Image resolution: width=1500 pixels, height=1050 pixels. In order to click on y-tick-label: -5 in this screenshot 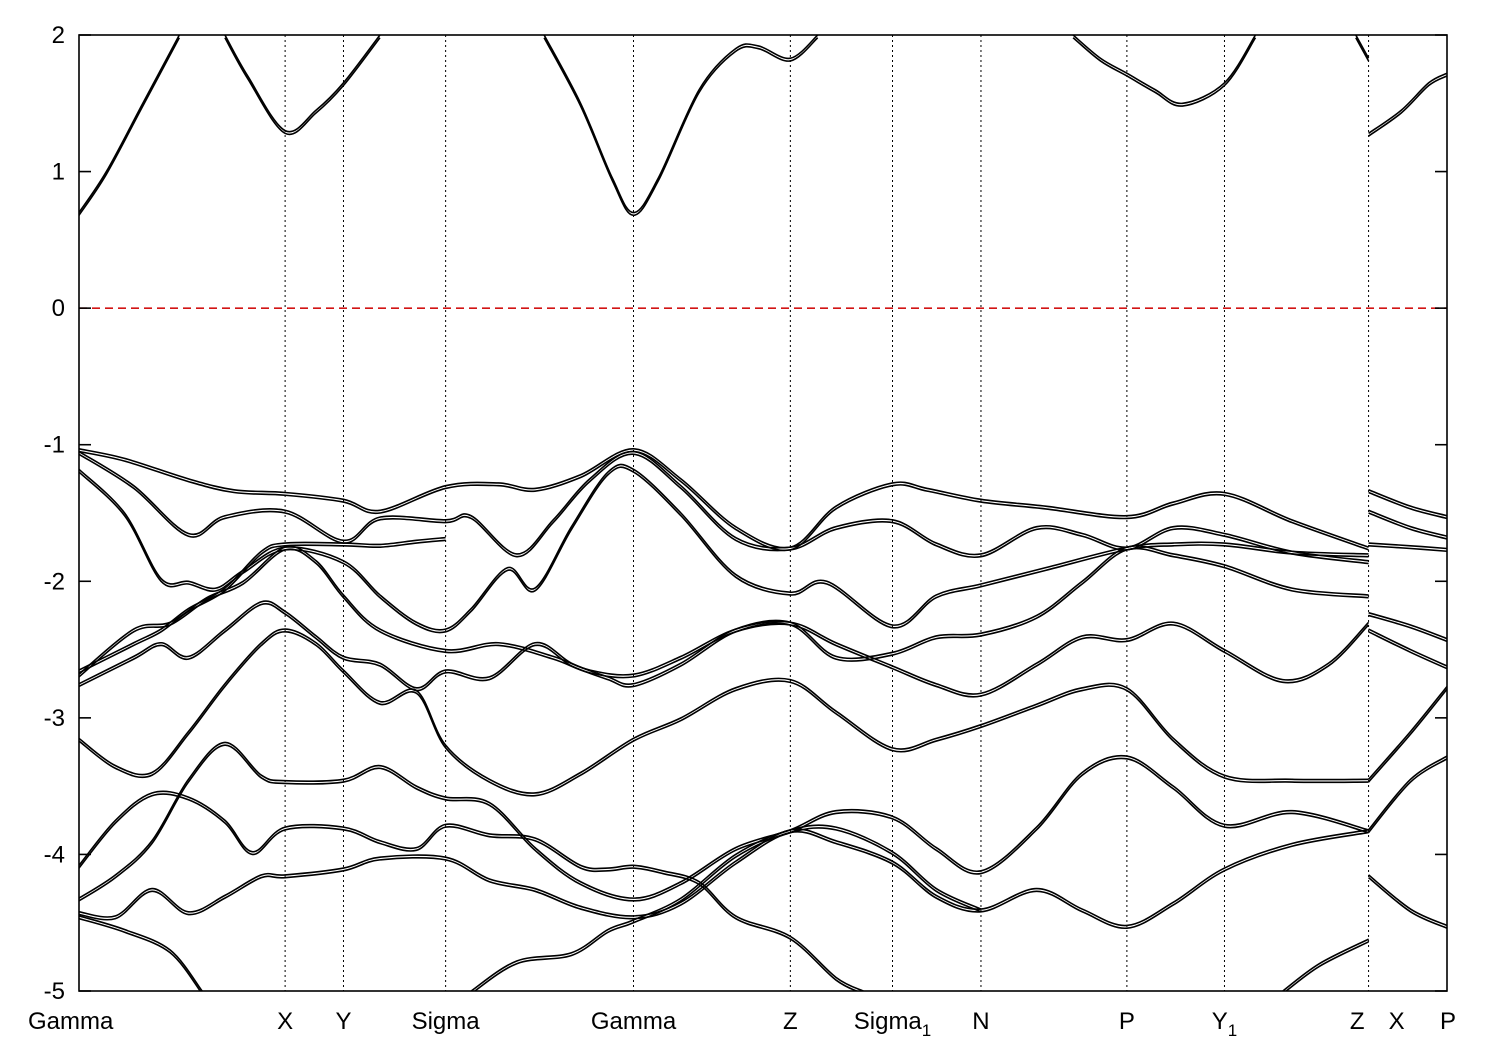, I will do `click(54, 991)`.